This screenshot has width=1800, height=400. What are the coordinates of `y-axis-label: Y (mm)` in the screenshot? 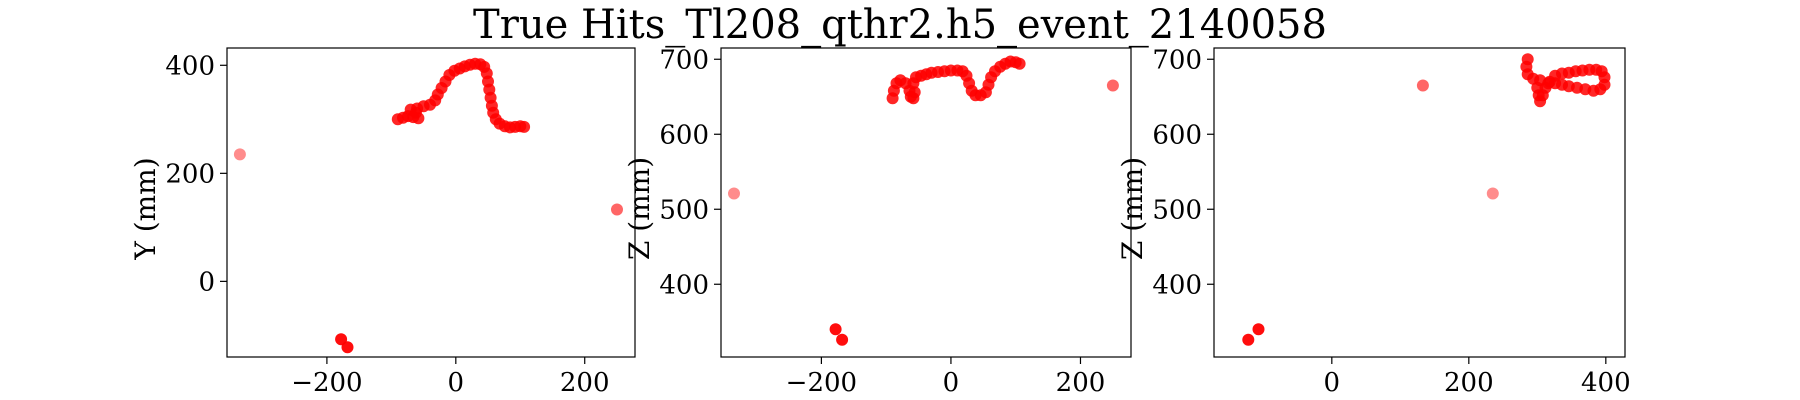 It's located at (145, 208).